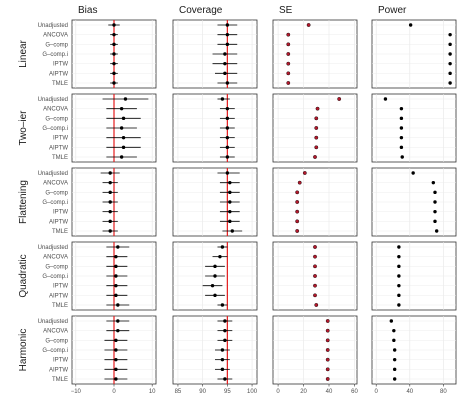 The image size is (474, 410). What do you see at coordinates (23, 202) in the screenshot?
I see `row-label-flattening: Flattening` at bounding box center [23, 202].